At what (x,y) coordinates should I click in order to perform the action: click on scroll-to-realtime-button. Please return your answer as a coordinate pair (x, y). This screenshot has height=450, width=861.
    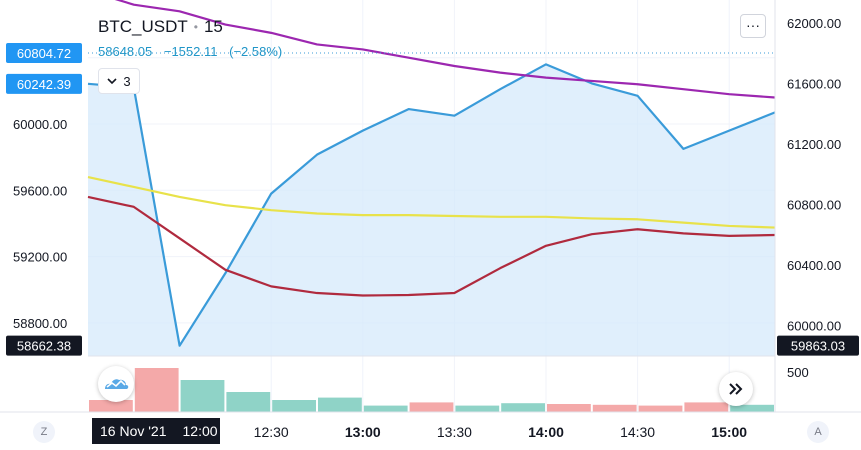
    Looking at the image, I should click on (736, 389).